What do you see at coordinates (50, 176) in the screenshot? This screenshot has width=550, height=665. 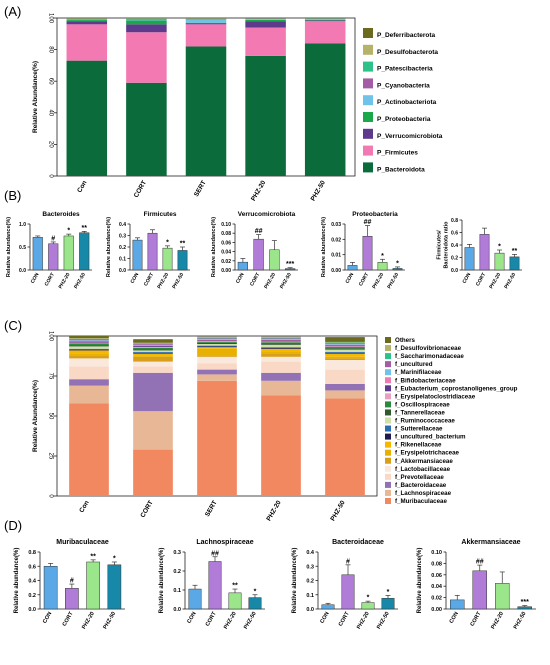 I see `y-tick-label: 0` at bounding box center [50, 176].